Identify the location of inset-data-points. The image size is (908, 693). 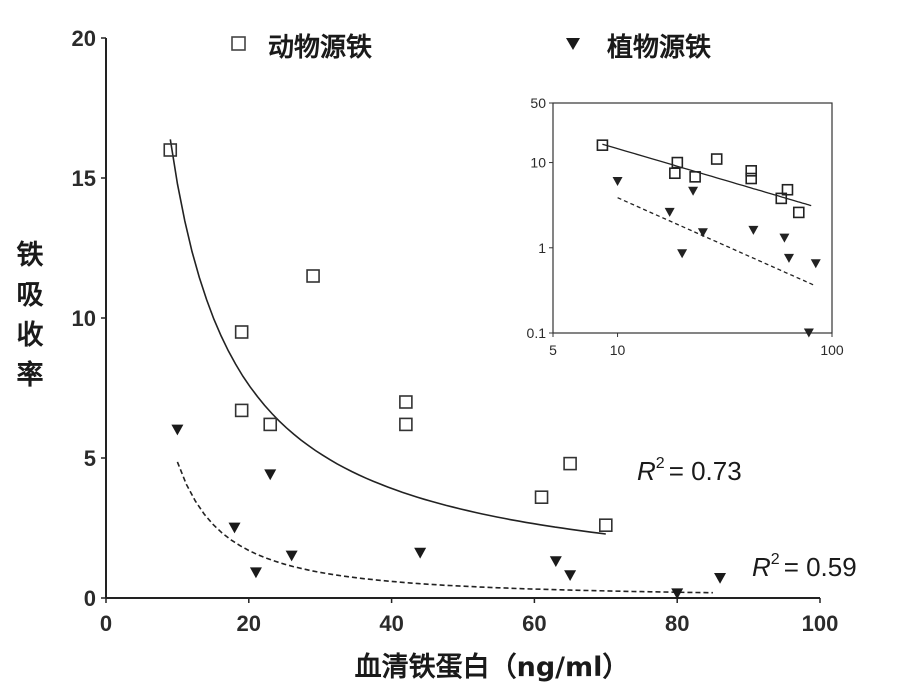
(708, 238).